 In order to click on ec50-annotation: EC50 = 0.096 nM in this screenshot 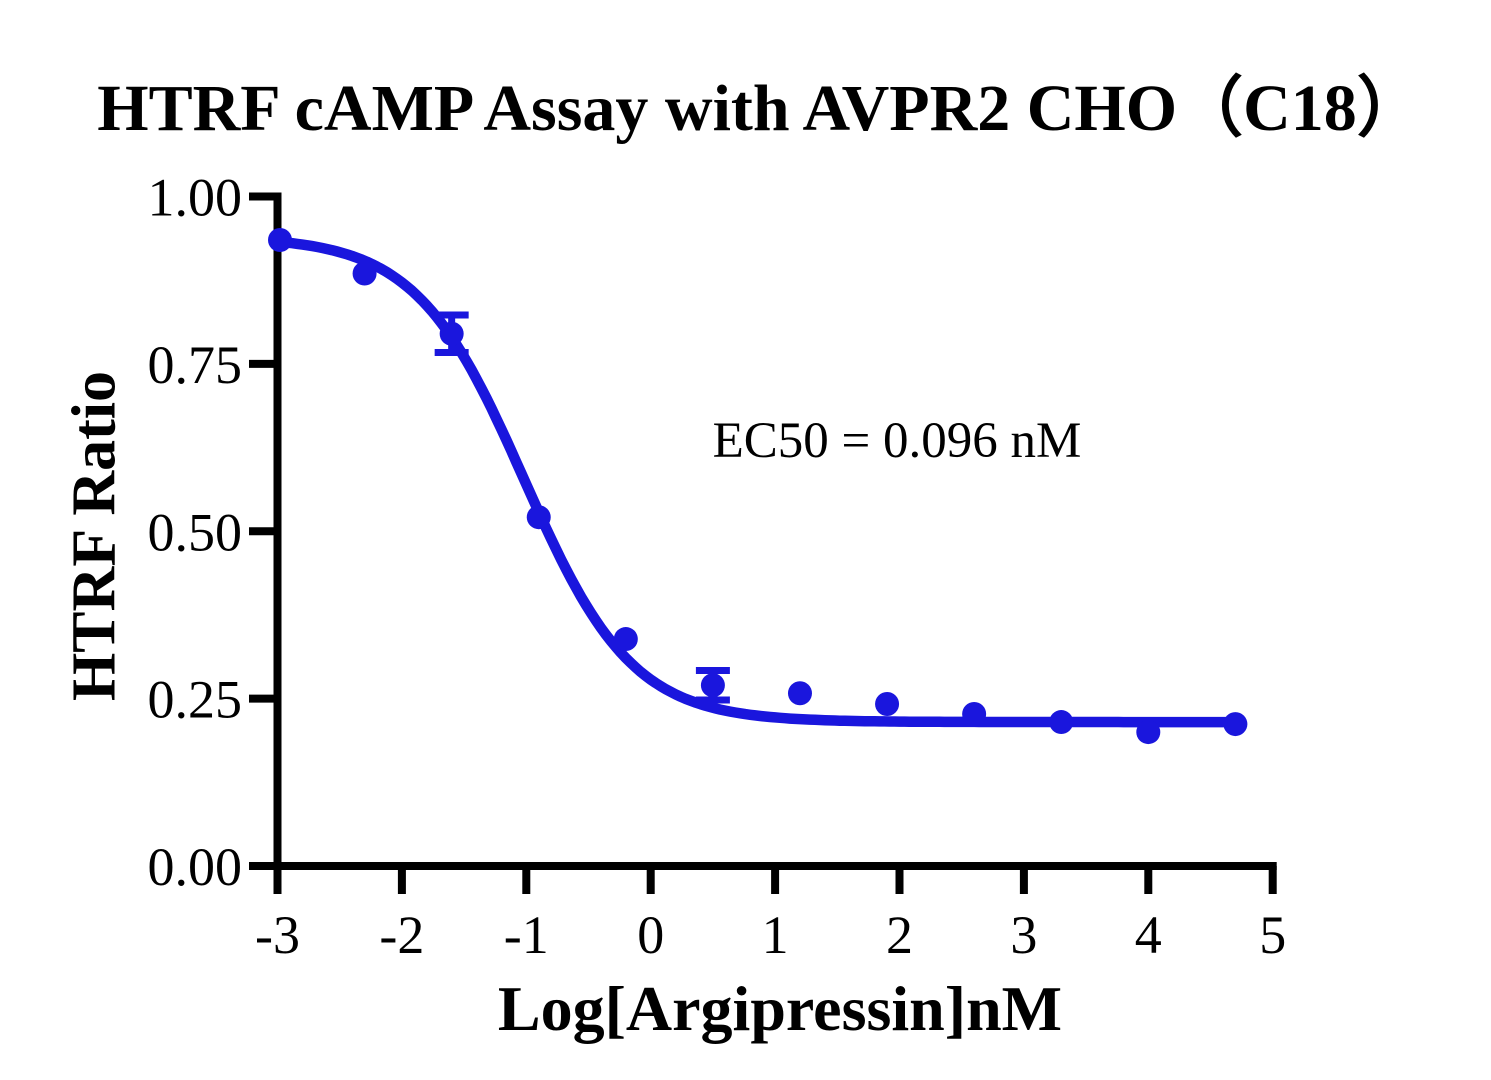, I will do `click(897, 441)`.